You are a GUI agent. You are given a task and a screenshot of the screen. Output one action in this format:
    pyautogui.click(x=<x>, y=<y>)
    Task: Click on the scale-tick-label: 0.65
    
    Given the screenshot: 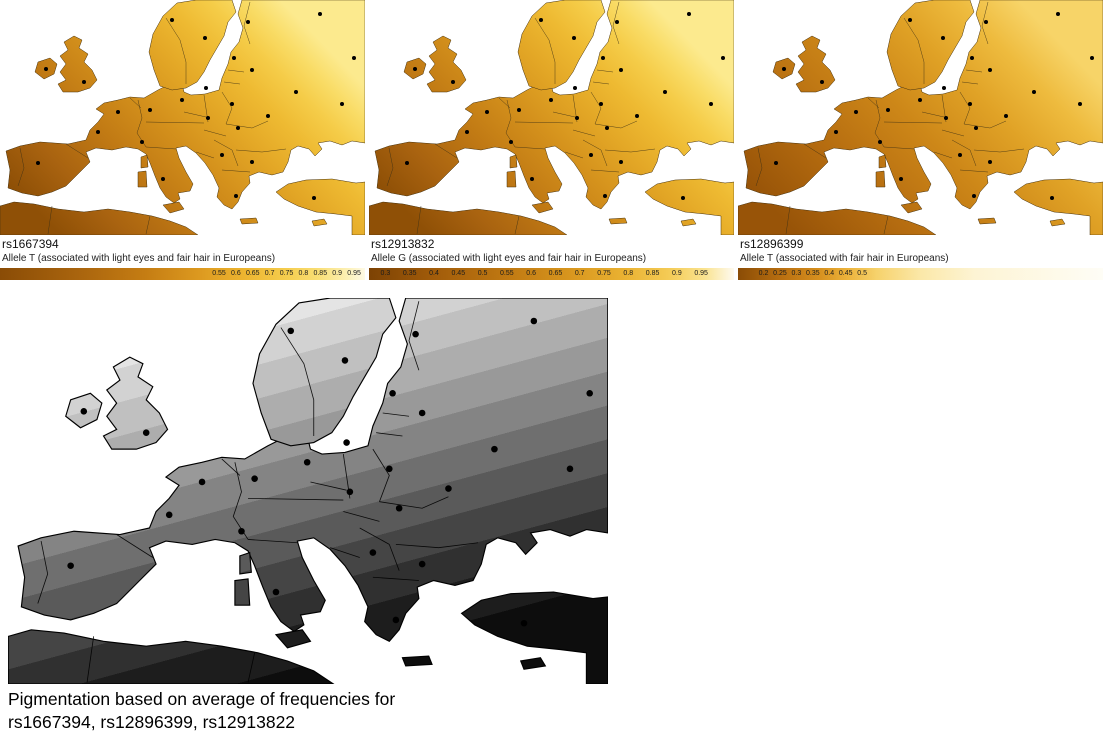 What is the action you would take?
    pyautogui.click(x=252, y=273)
    